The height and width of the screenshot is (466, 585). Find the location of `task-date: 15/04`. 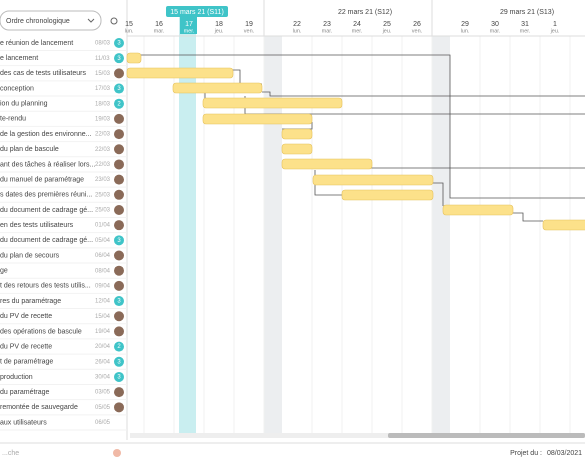

task-date: 15/04 is located at coordinates (103, 317).